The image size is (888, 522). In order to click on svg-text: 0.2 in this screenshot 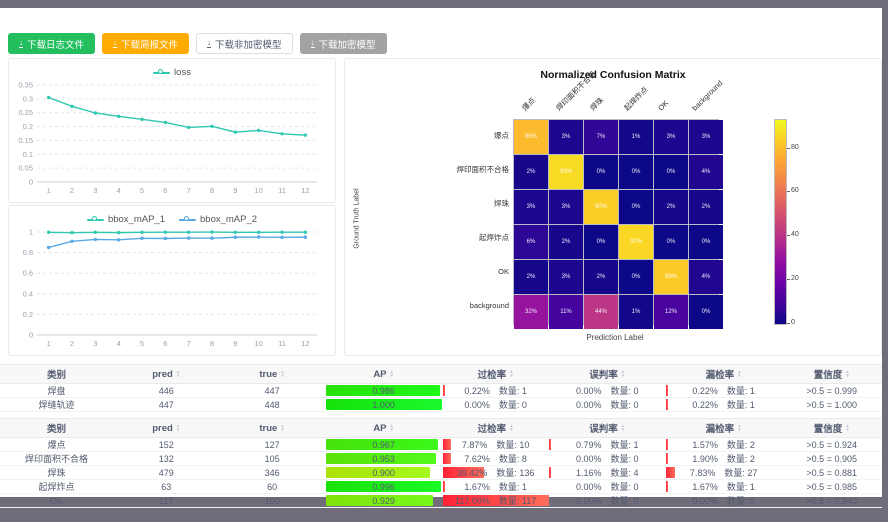, I will do `click(28, 126)`.